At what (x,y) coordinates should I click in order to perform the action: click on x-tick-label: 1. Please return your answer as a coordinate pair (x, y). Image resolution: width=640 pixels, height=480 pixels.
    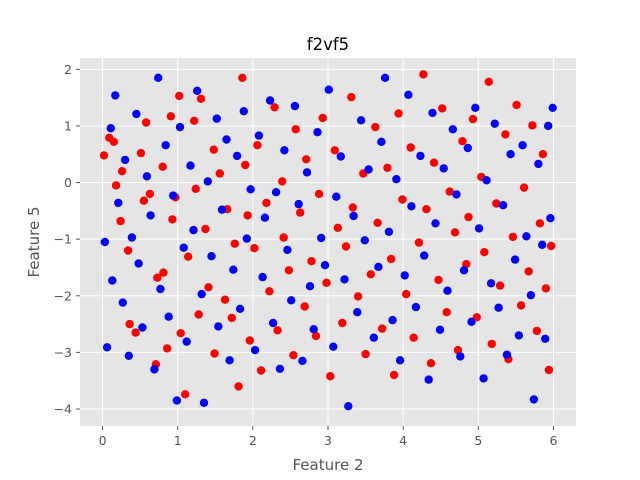
    Looking at the image, I should click on (178, 440).